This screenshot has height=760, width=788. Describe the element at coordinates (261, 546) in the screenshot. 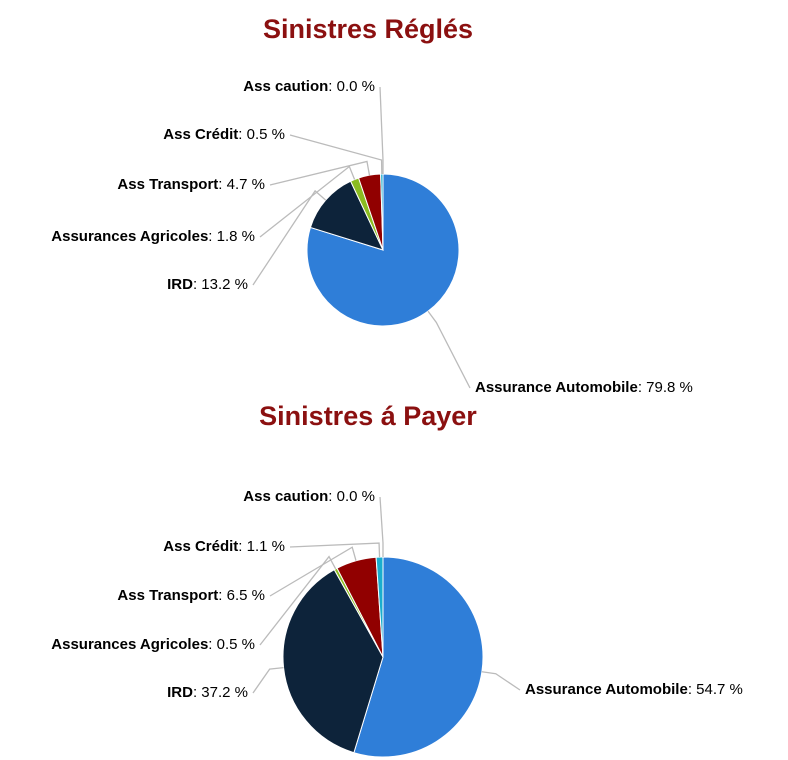

I see `label-value: : 1.1 %` at that location.